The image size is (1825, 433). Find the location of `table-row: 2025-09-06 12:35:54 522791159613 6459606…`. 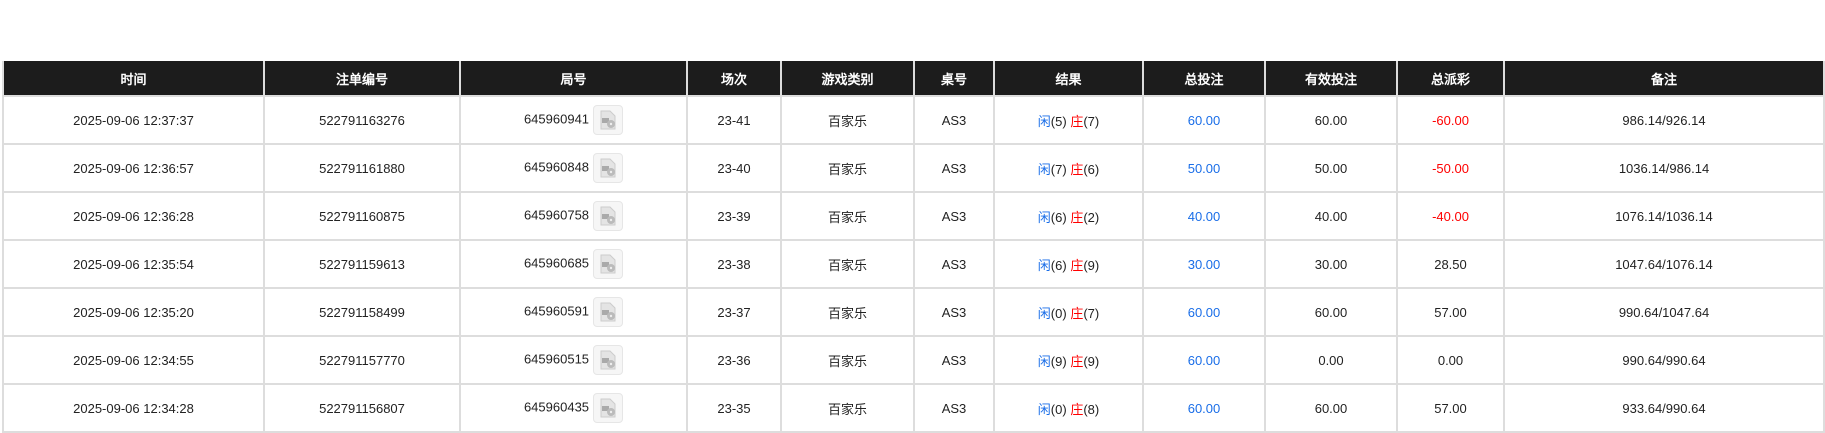

table-row: 2025-09-06 12:35:54 522791159613 6459606… is located at coordinates (913, 264).